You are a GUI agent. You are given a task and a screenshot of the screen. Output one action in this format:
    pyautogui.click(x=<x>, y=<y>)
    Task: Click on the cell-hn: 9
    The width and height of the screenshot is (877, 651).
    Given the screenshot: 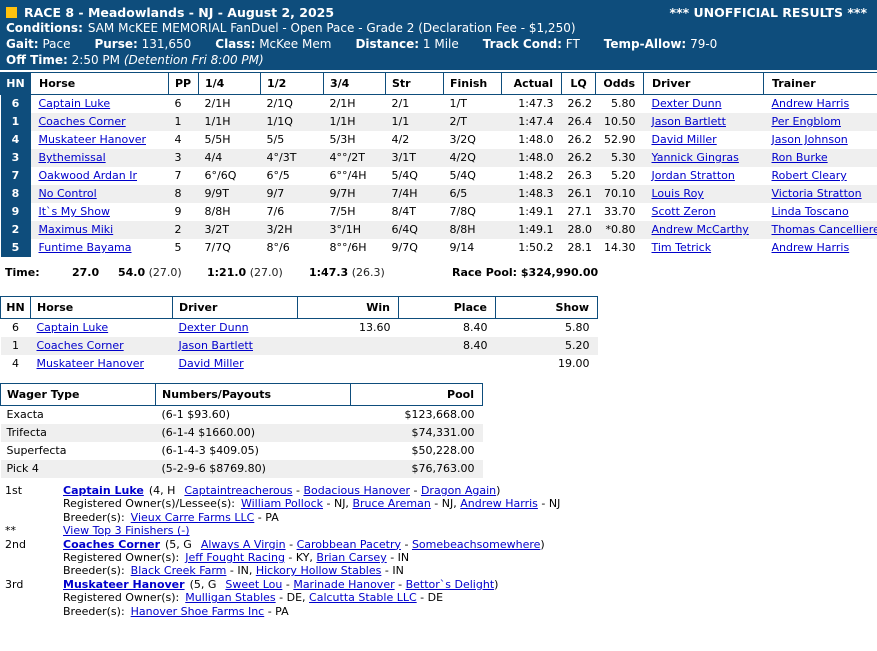 What is the action you would take?
    pyautogui.click(x=15, y=212)
    